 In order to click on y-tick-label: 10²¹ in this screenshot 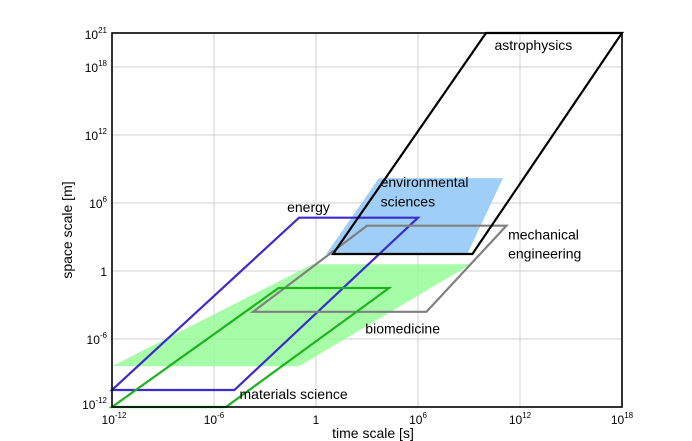, I will do `click(96, 34)`.